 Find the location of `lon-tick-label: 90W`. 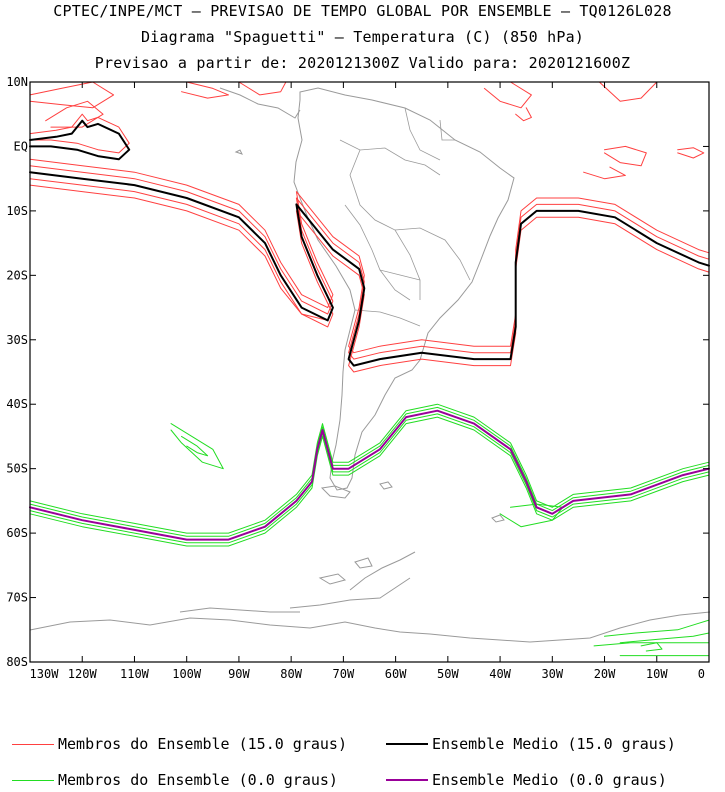

lon-tick-label: 90W is located at coordinates (239, 674).